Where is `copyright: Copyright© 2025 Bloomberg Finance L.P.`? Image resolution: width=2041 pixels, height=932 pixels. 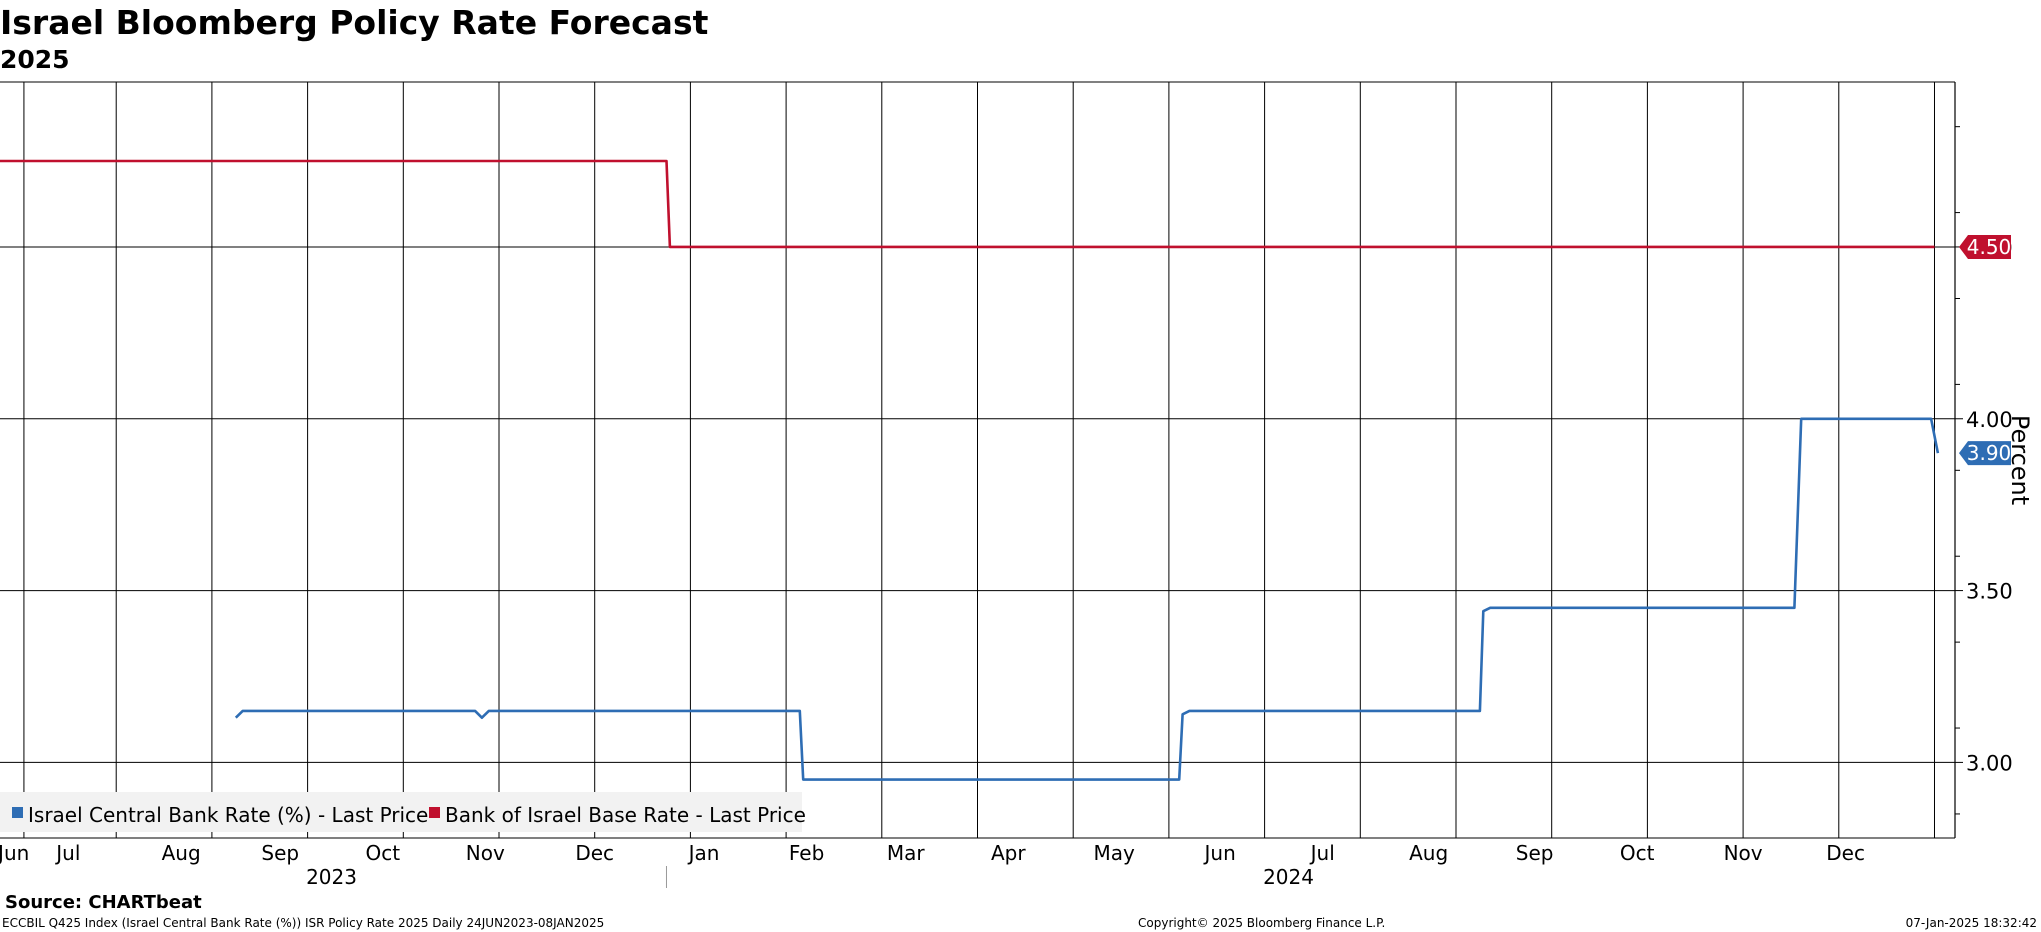
copyright: Copyright© 2025 Bloomberg Finance L.P. is located at coordinates (1261, 923).